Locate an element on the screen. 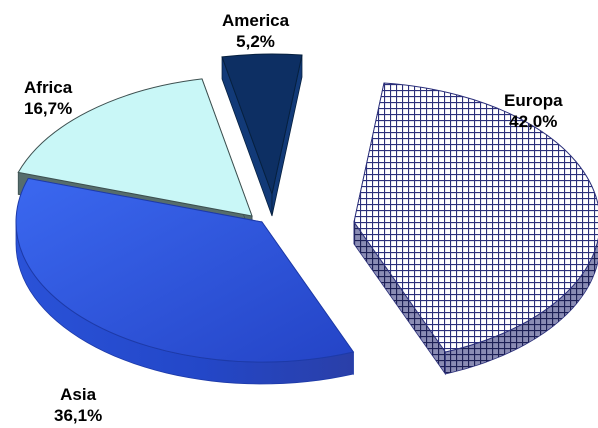  slice-label-america: America is located at coordinates (256, 20).